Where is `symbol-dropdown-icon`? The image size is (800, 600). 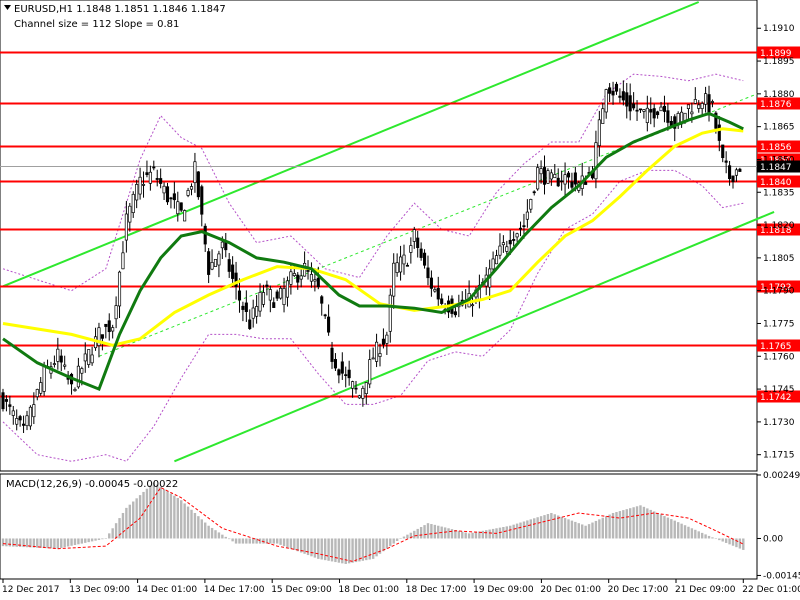
symbol-dropdown-icon is located at coordinates (7, 7).